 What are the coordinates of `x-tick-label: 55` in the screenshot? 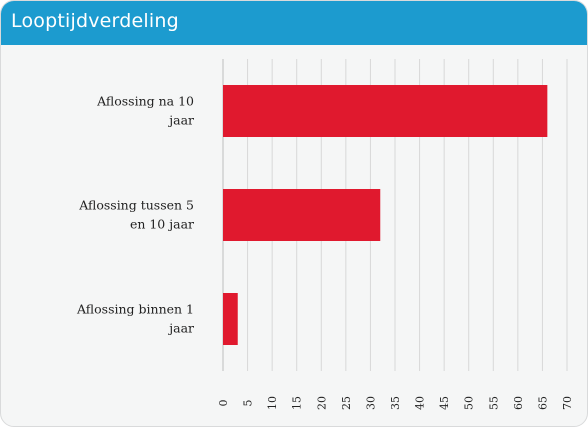 It's located at (493, 403).